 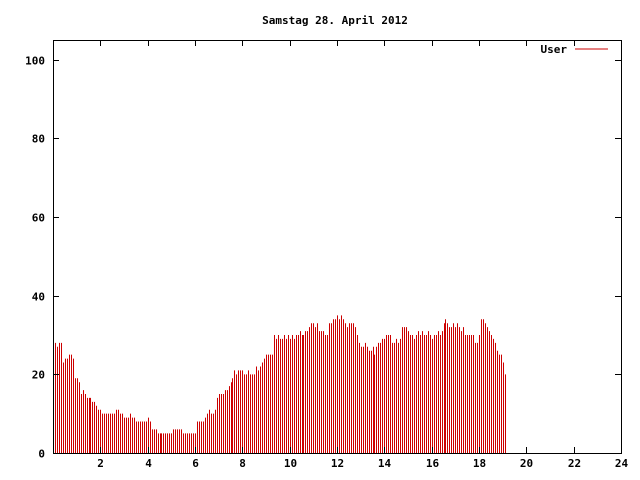 I want to click on x-tick-label: 22, so click(x=574, y=463).